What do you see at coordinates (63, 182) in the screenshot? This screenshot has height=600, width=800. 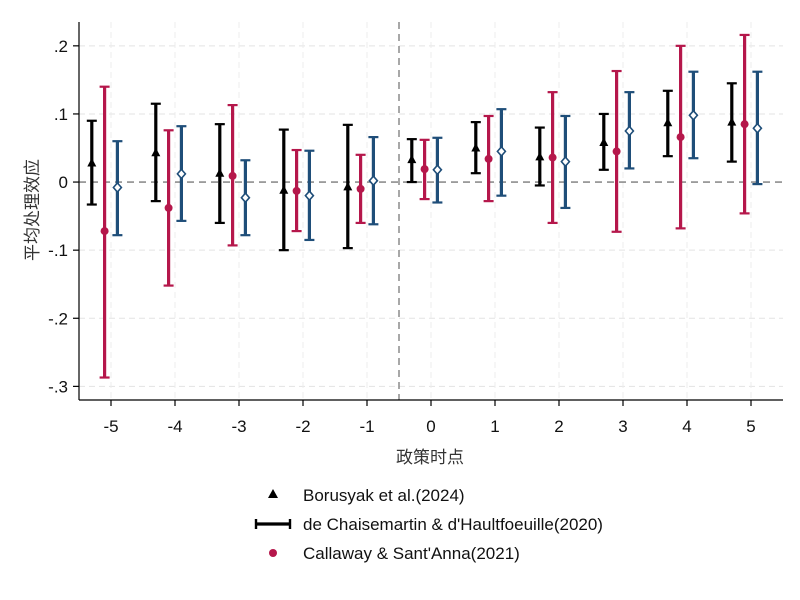 I see `y-tick-label: 0` at bounding box center [63, 182].